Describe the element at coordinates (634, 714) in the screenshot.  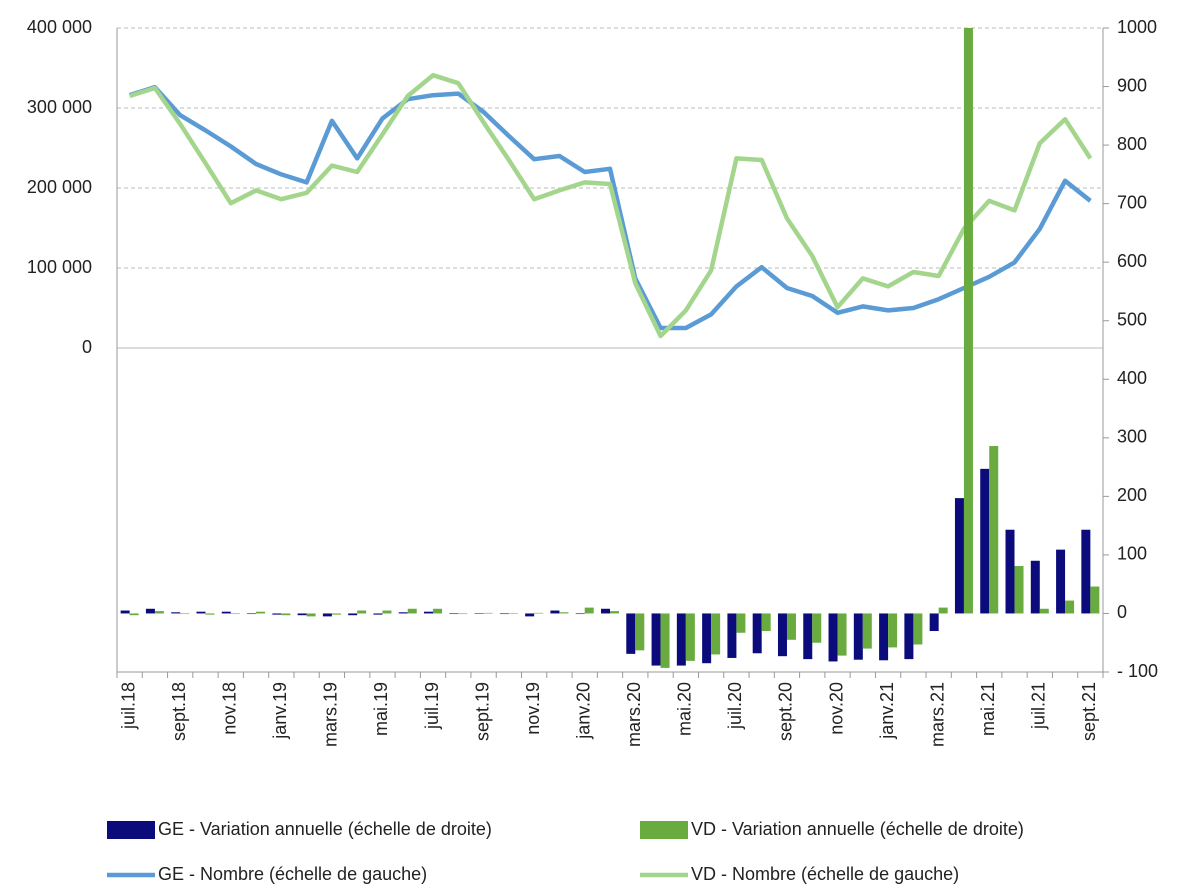
I see `x-tick-label: mars.20` at that location.